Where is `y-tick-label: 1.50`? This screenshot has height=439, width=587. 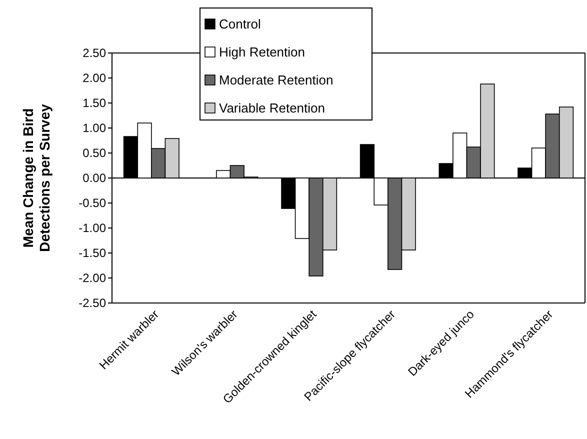
y-tick-label: 1.50 is located at coordinates (94, 103).